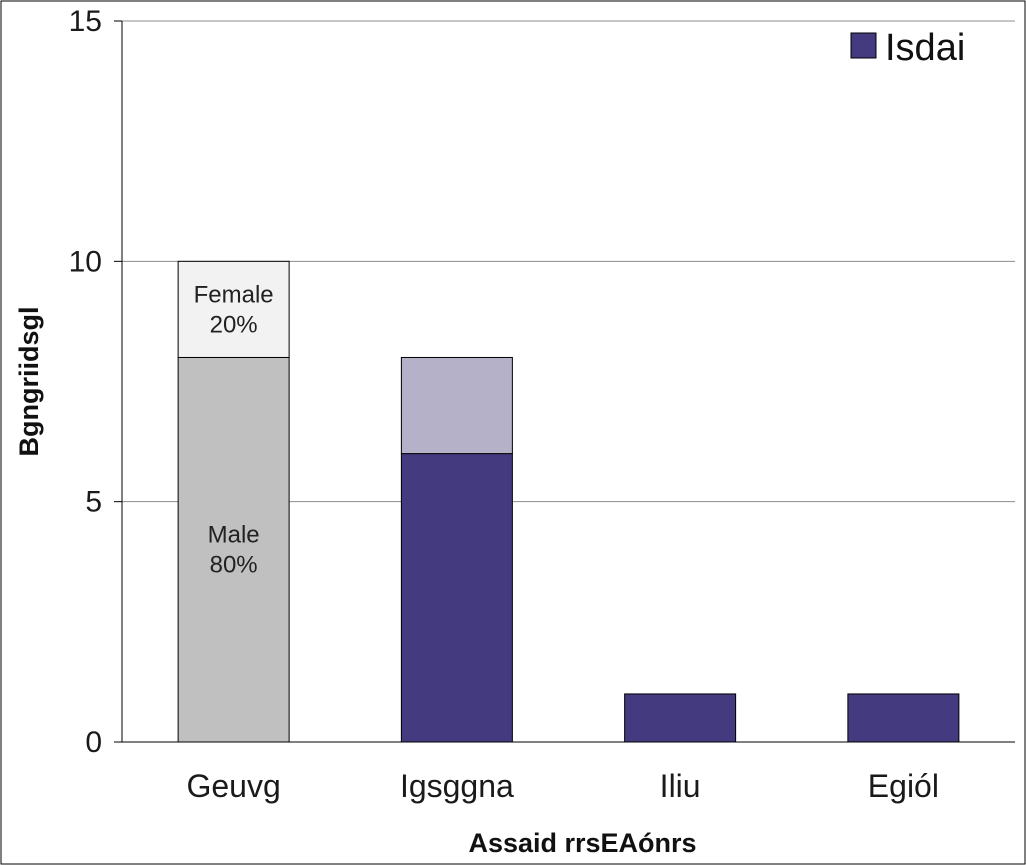 This screenshot has height=865, width=1026. I want to click on y-axis-title: Bgngriidsgl, so click(29, 382).